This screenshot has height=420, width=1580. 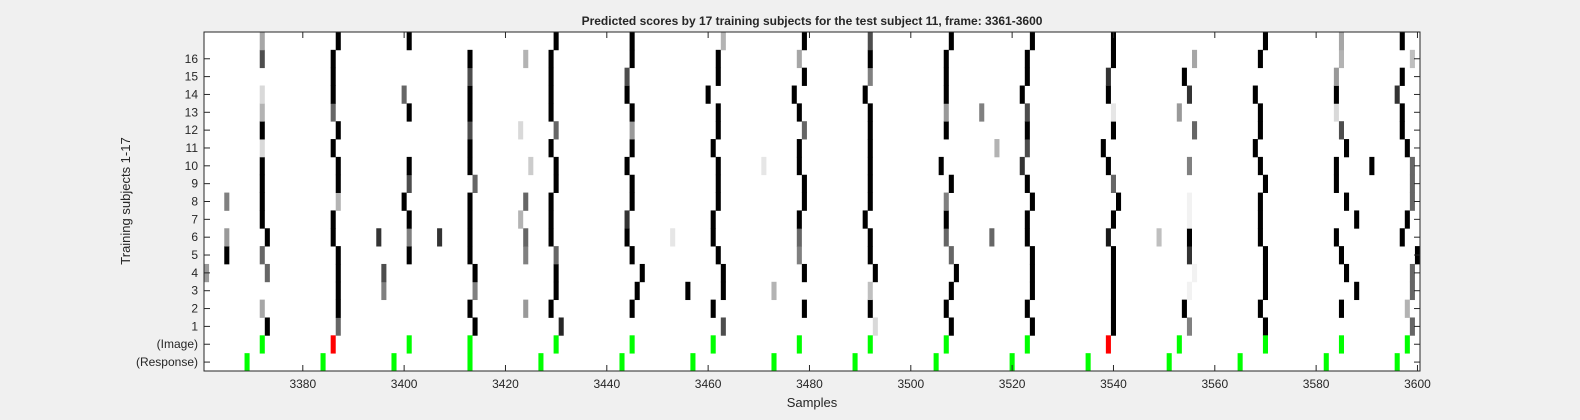 What do you see at coordinates (194, 255) in the screenshot?
I see `y-tick-label: 5` at bounding box center [194, 255].